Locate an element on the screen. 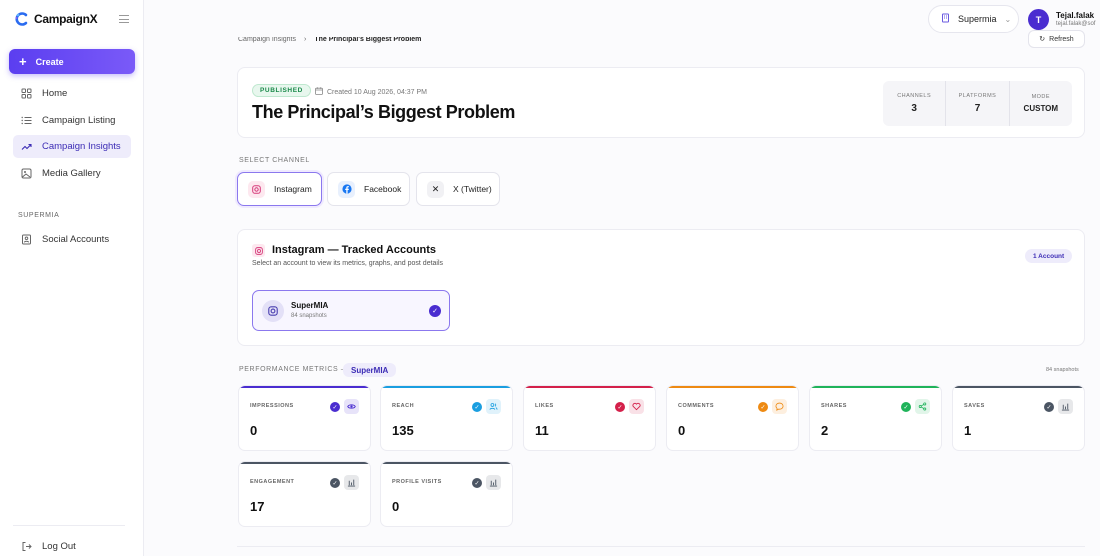 The width and height of the screenshot is (1100, 556). stat-platforms: PLATFORMS 7 is located at coordinates (976, 103).